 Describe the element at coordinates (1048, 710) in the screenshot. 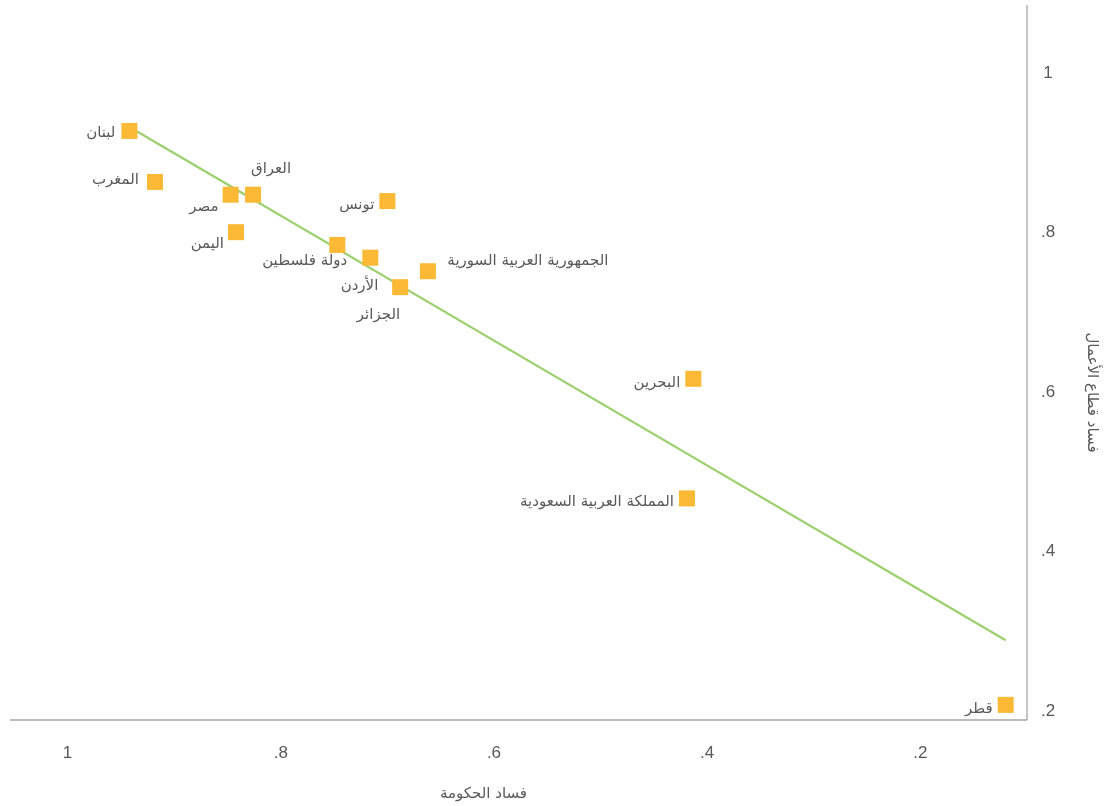

I see `y-tick-label: .2` at that location.